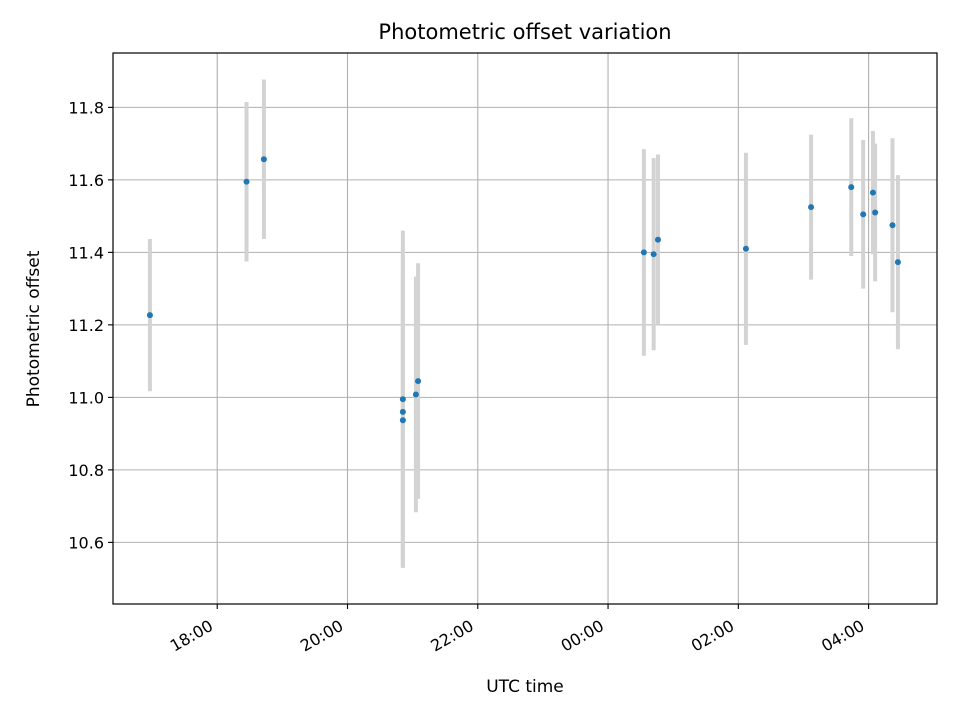  I want to click on y-axis-ticks: 10.6 10.8 11.0 11.2 11.4 11.6 11.8, so click(90, 325).